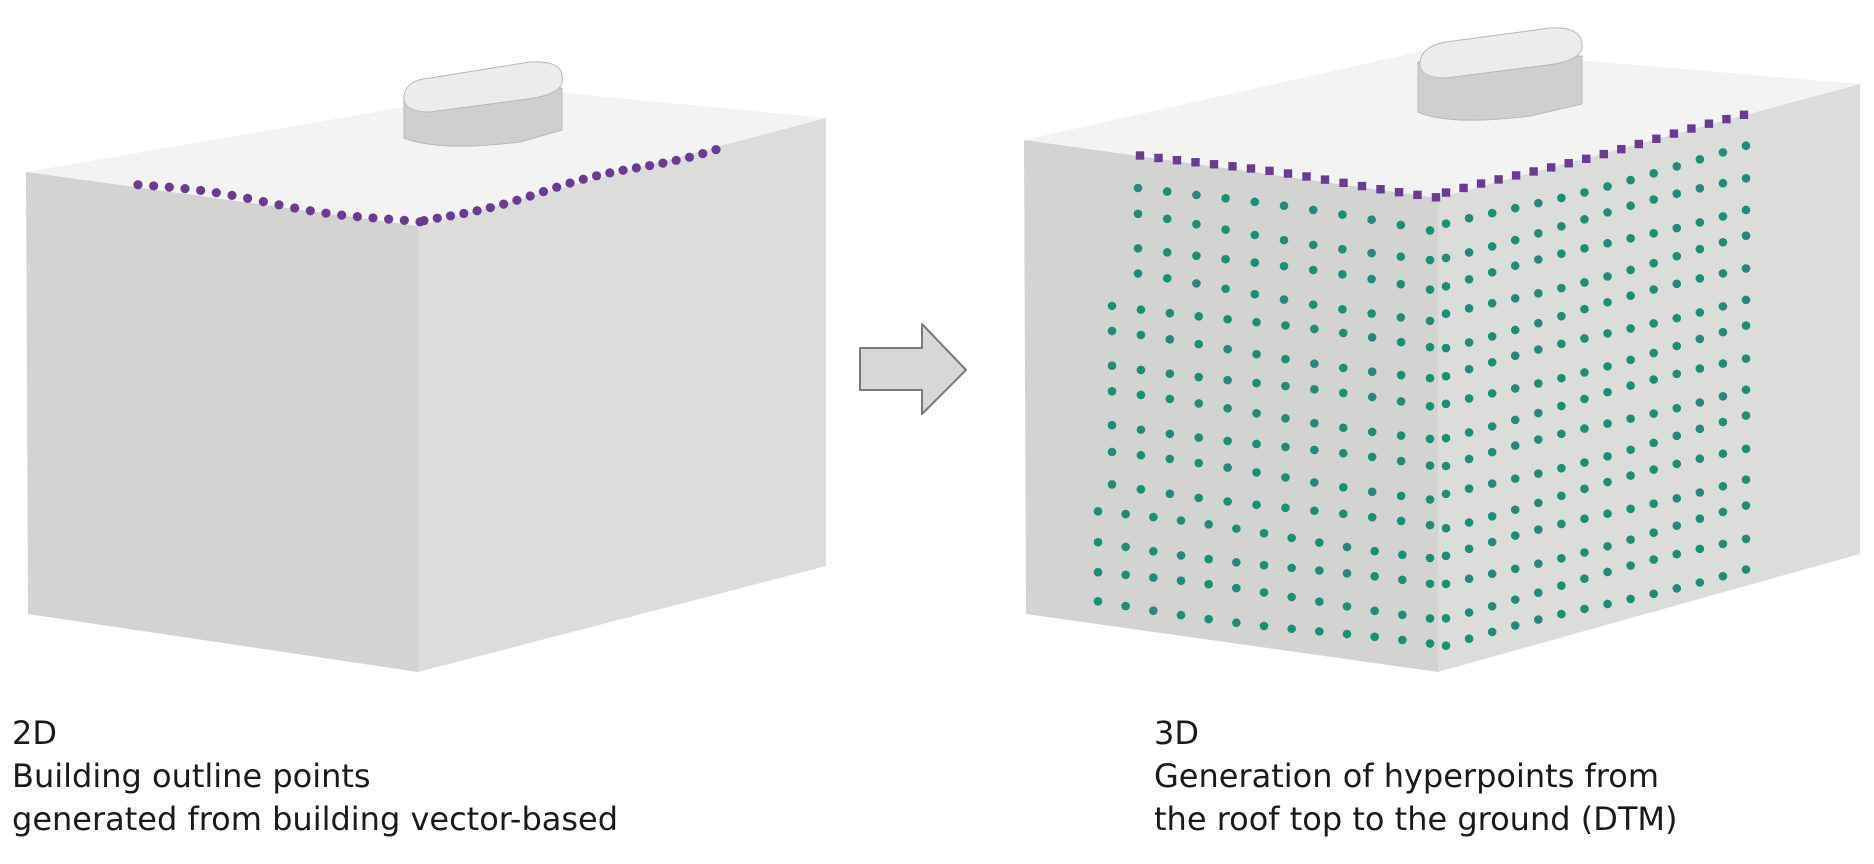 The image size is (1874, 864). What do you see at coordinates (913, 369) in the screenshot?
I see `arrow-right-icon` at bounding box center [913, 369].